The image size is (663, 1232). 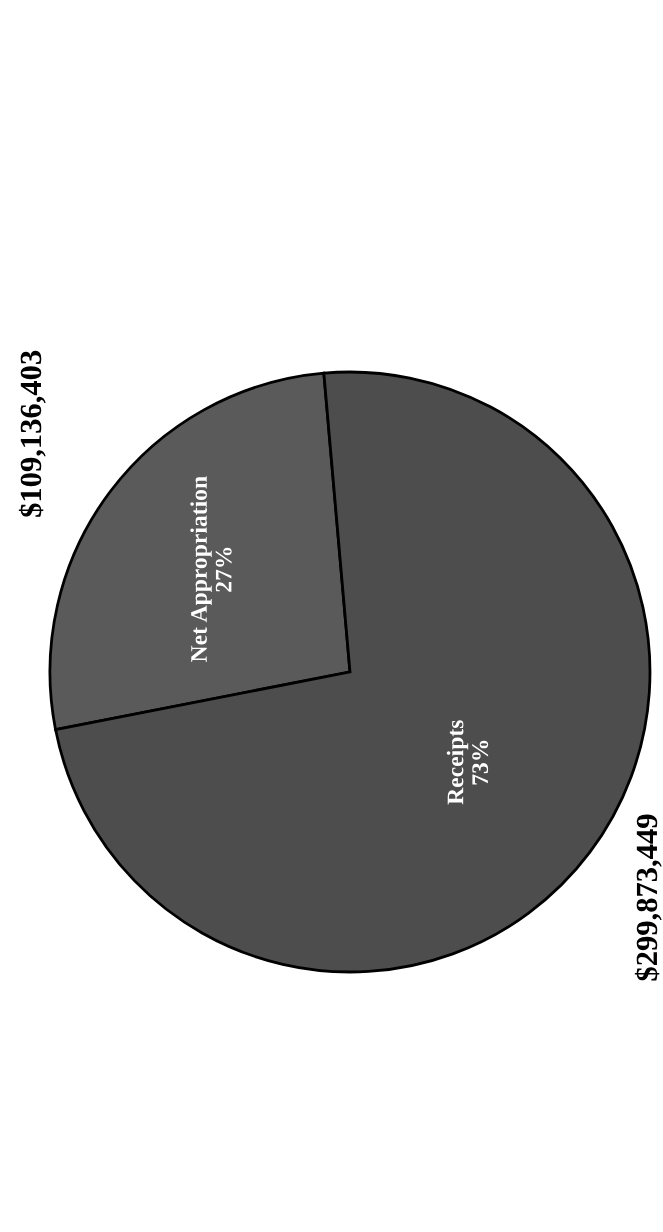 I want to click on text: 73%, so click(x=480, y=762).